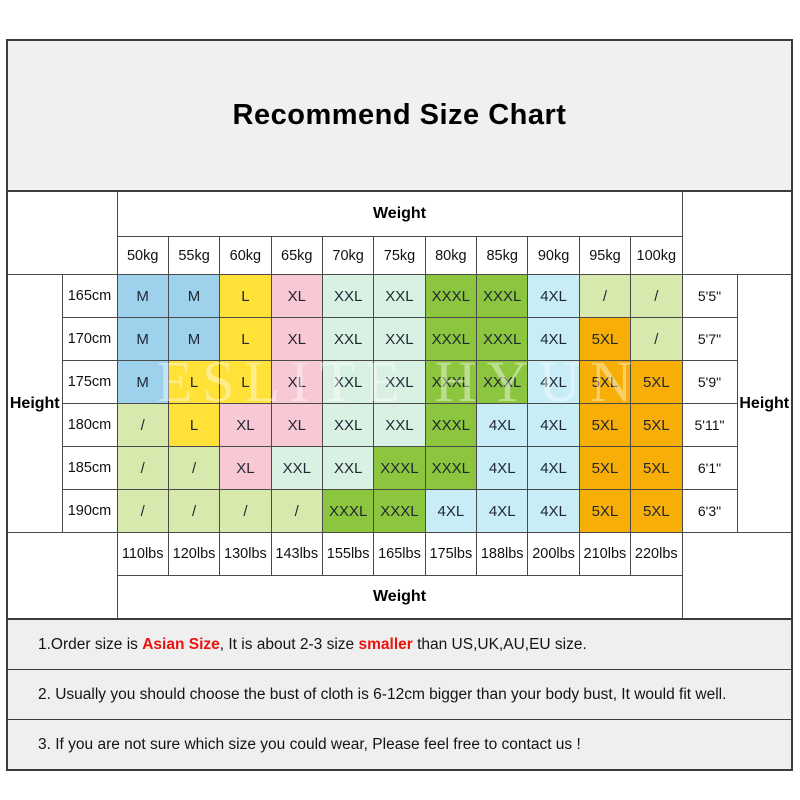 This screenshot has height=800, width=800. What do you see at coordinates (737, 576) in the screenshot?
I see `corner-bottom-right` at bounding box center [737, 576].